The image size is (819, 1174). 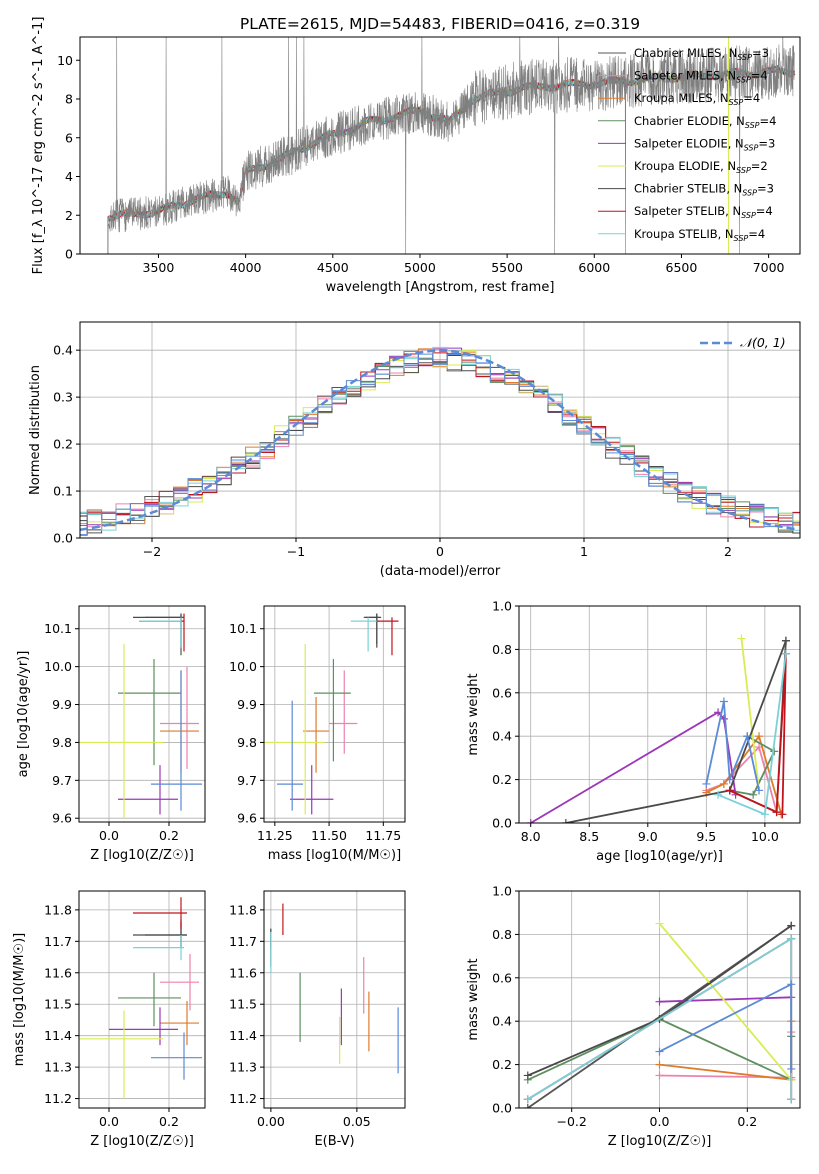 I want to click on ticks: 8.0 8.5 9.0 9.5 10.0 0.0 0.2 0.4 0.6 0.8 1.0, so click(x=635, y=722).